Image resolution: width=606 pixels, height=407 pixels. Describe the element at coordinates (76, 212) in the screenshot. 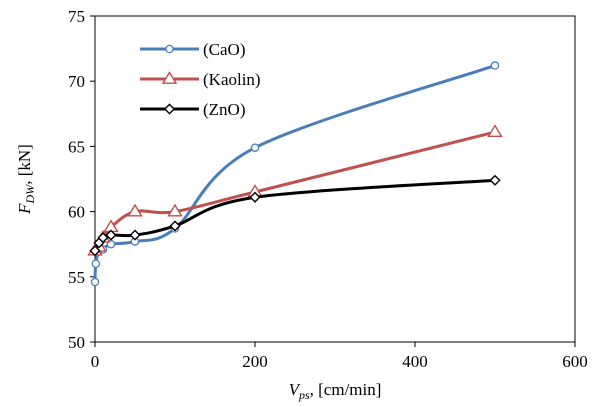

I see `y-tick-label: 60` at that location.